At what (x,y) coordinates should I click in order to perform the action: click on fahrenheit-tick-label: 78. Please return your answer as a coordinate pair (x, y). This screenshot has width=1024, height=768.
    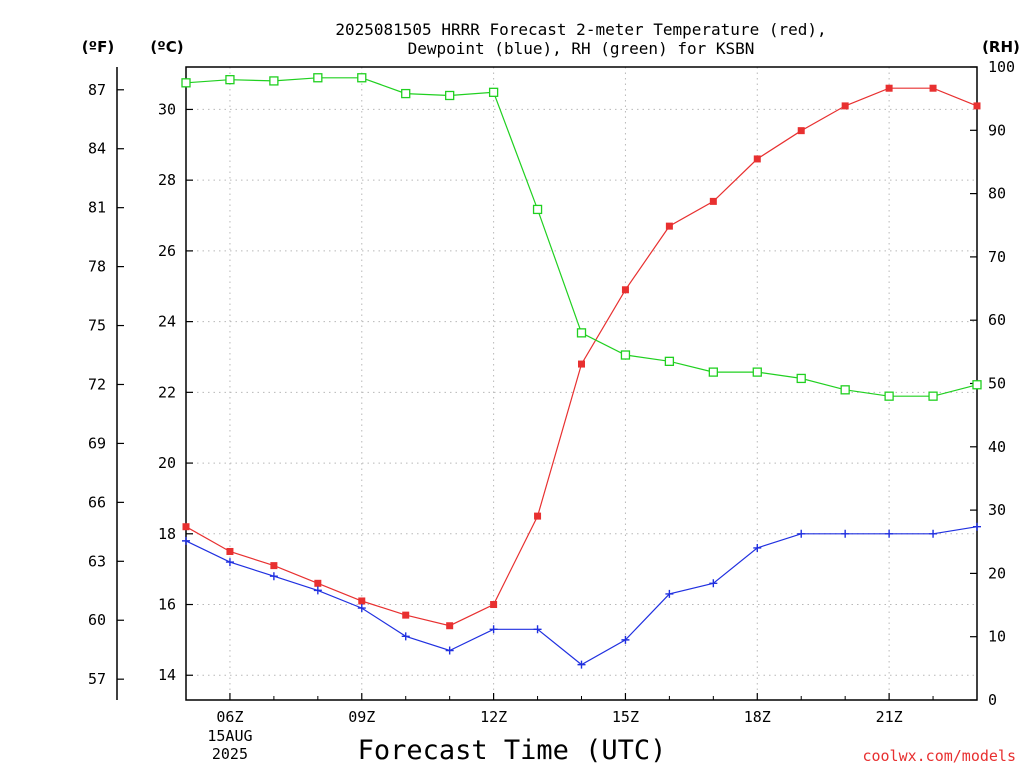
    Looking at the image, I should click on (97, 267).